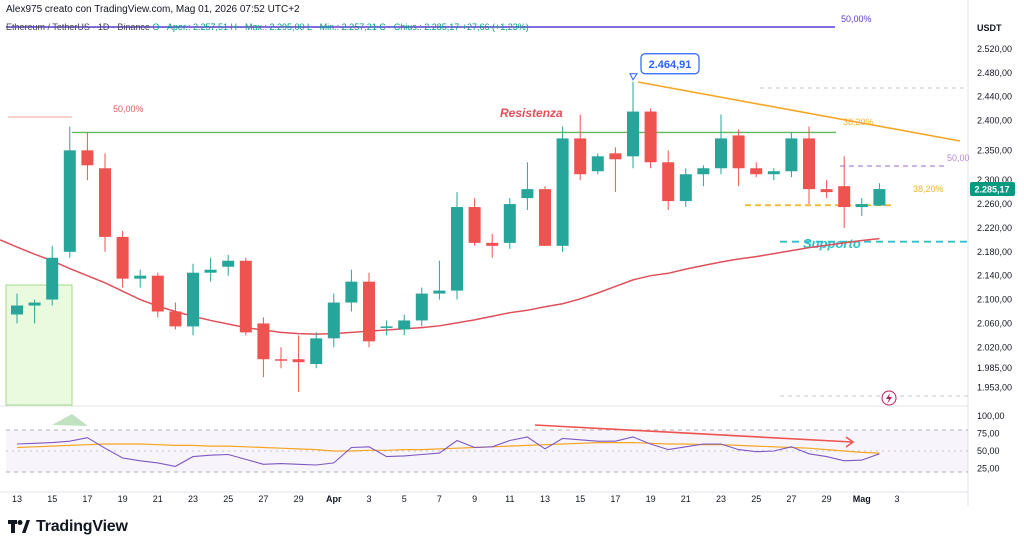  Describe the element at coordinates (994, 49) in the screenshot. I see `price-tick-label: 2.520,00` at that location.